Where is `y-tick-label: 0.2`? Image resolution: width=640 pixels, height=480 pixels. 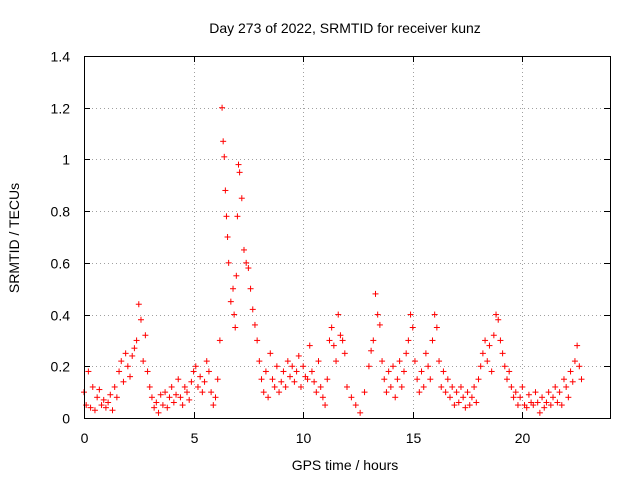 y-tick-label: 0.2 is located at coordinates (61, 367).